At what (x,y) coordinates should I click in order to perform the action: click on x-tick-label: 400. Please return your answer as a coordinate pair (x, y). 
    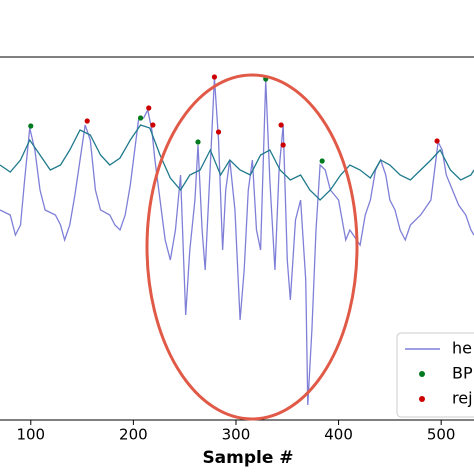
    Looking at the image, I should click on (338, 435).